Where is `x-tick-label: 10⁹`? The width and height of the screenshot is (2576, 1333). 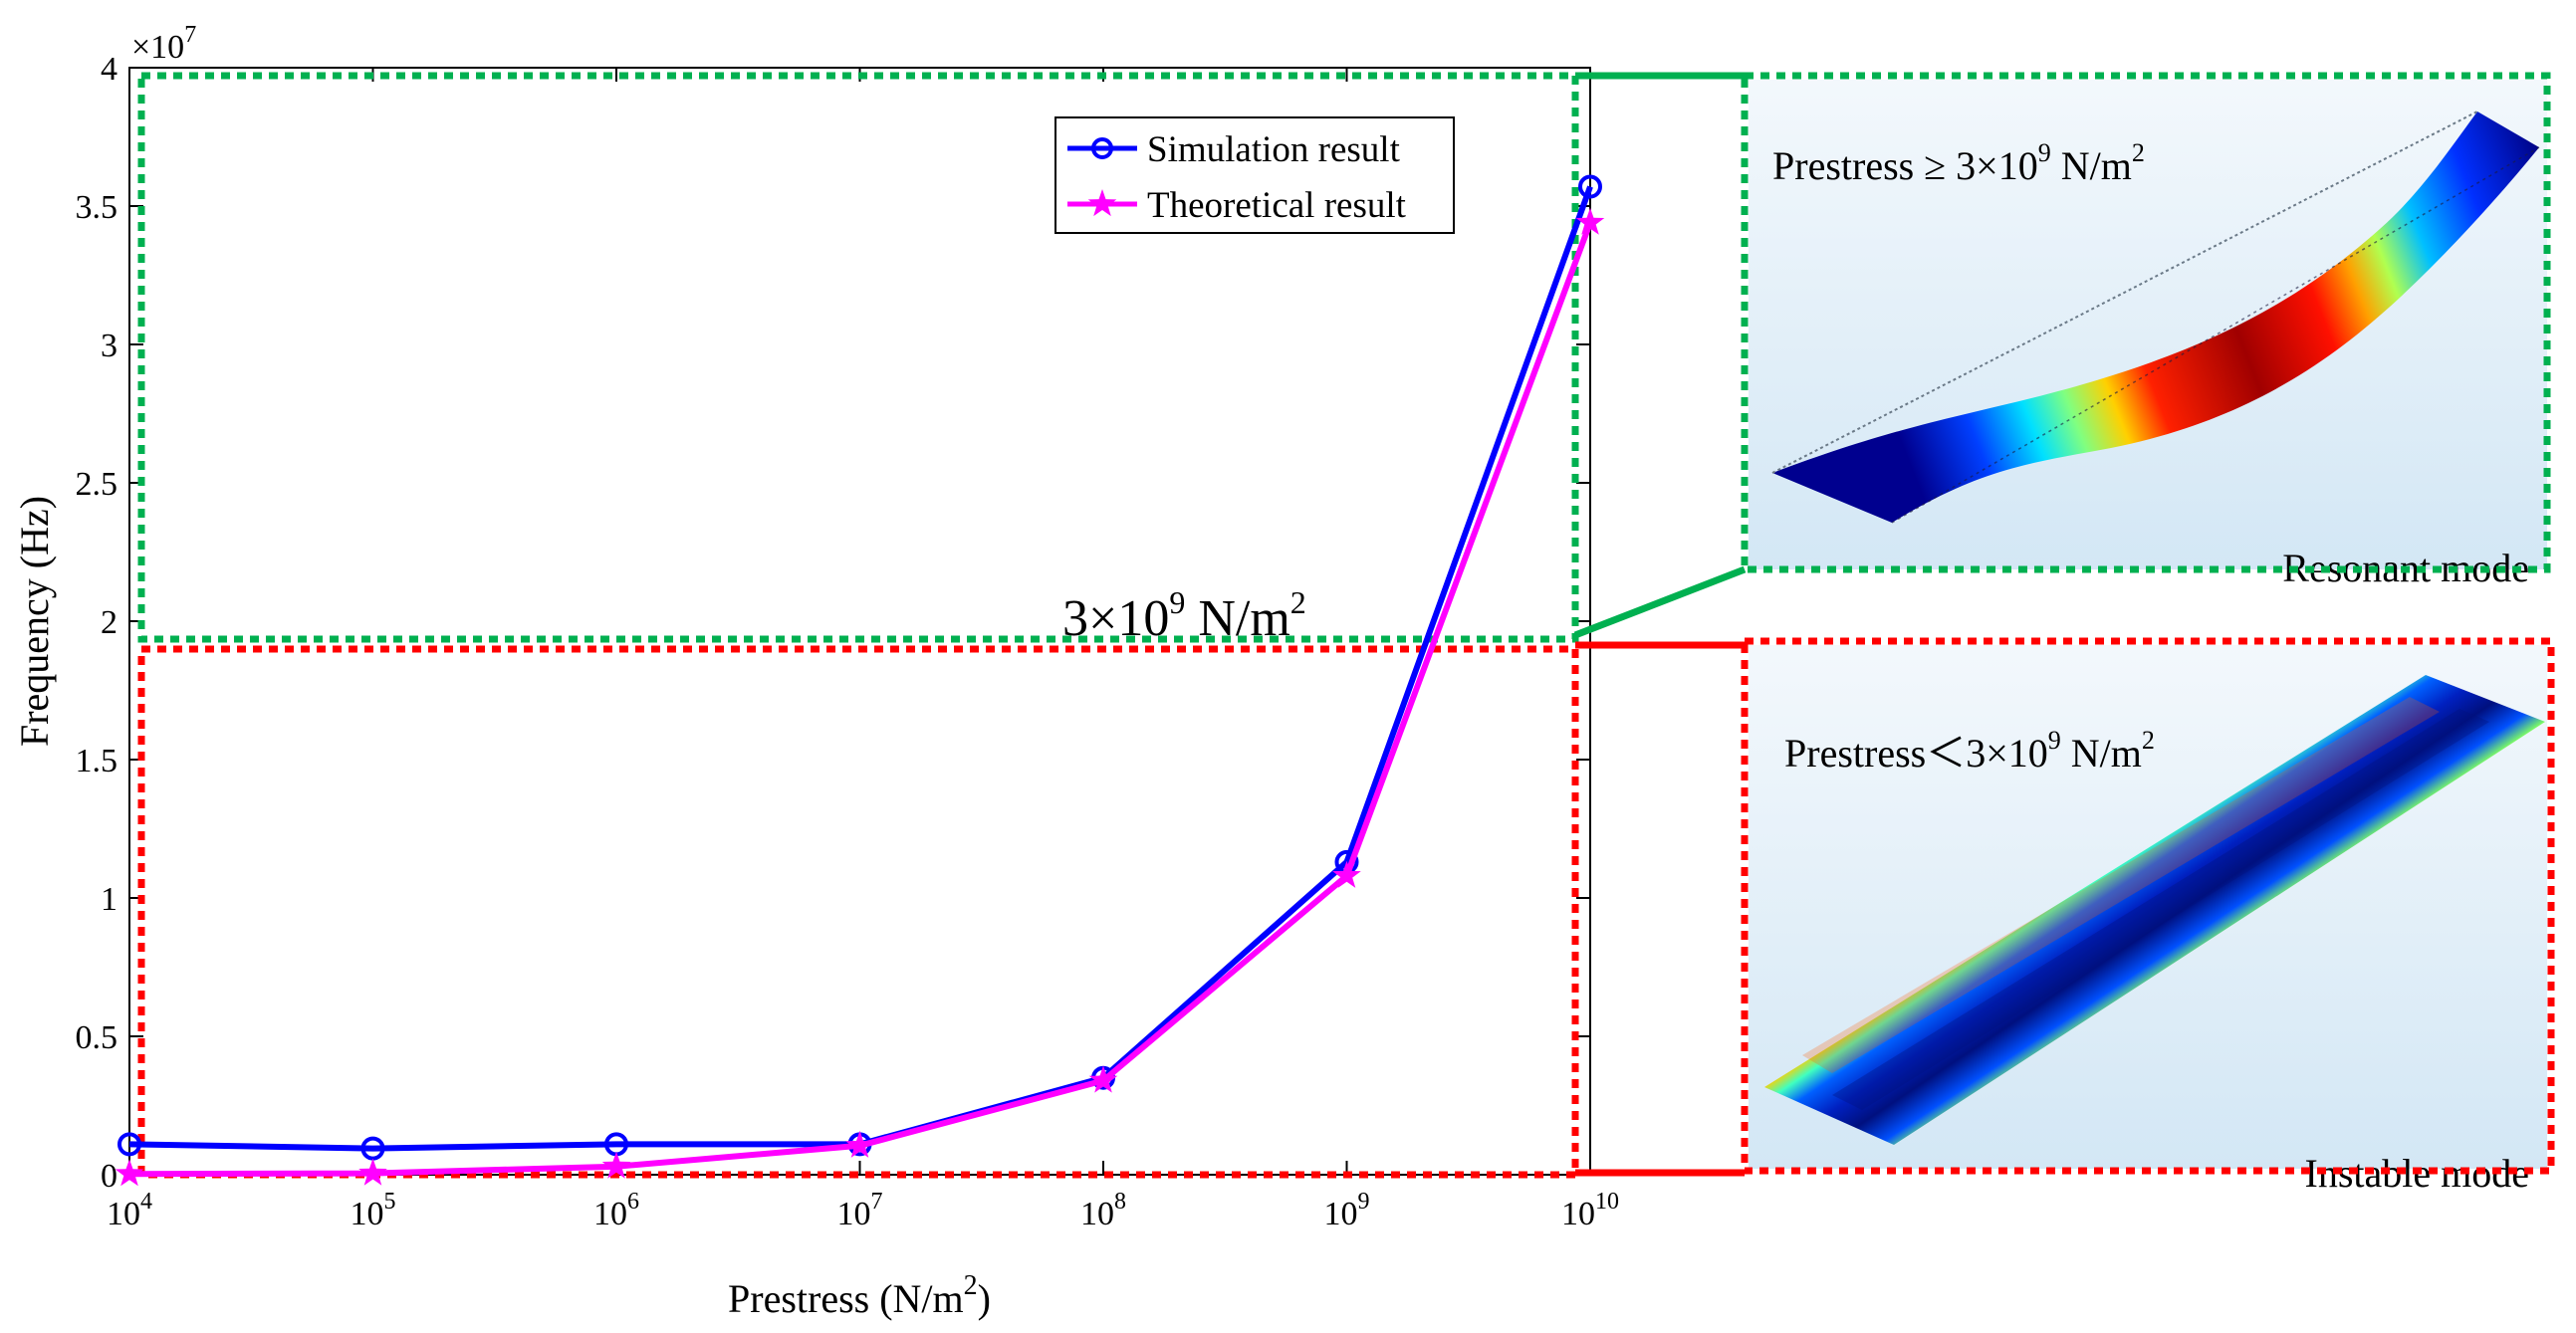 x-tick-label: 10⁹ is located at coordinates (1347, 1210).